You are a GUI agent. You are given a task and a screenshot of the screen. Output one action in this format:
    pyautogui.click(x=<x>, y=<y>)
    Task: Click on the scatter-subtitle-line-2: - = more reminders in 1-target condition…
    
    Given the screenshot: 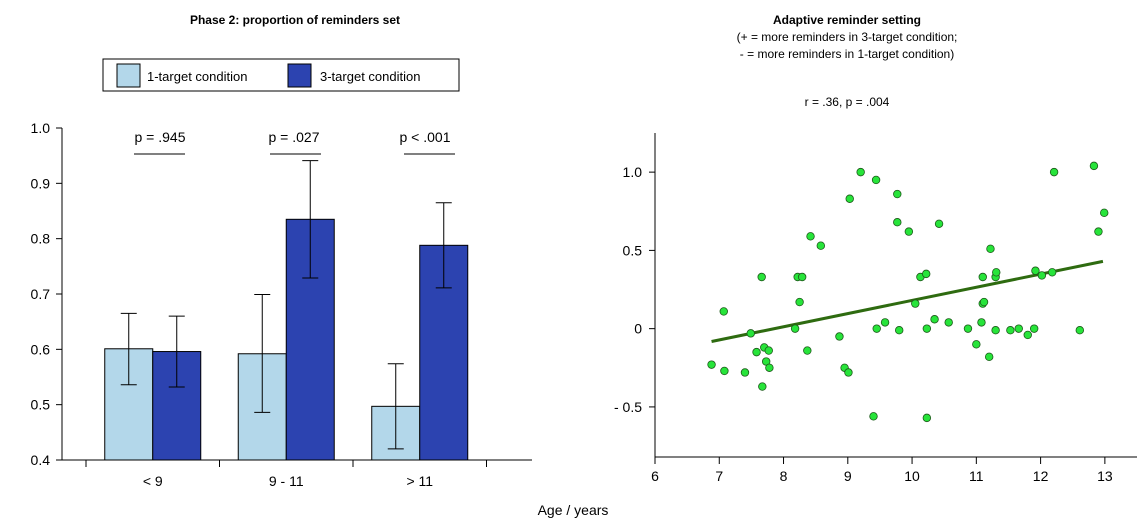 What is the action you would take?
    pyautogui.click(x=847, y=54)
    